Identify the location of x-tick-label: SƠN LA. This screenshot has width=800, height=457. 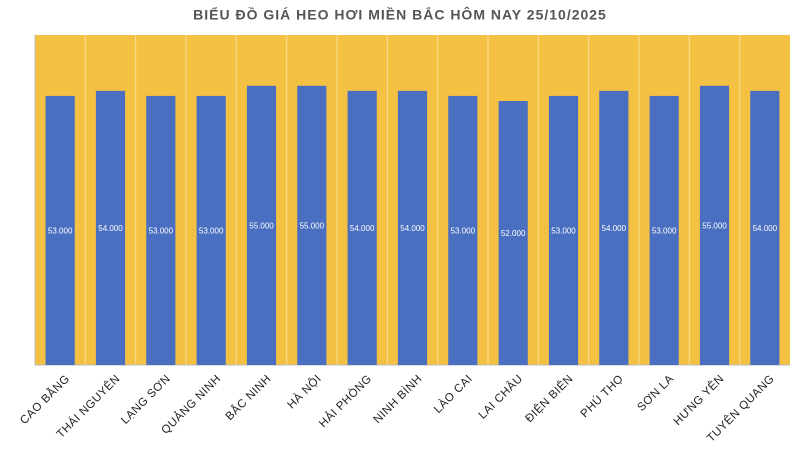
(655, 393).